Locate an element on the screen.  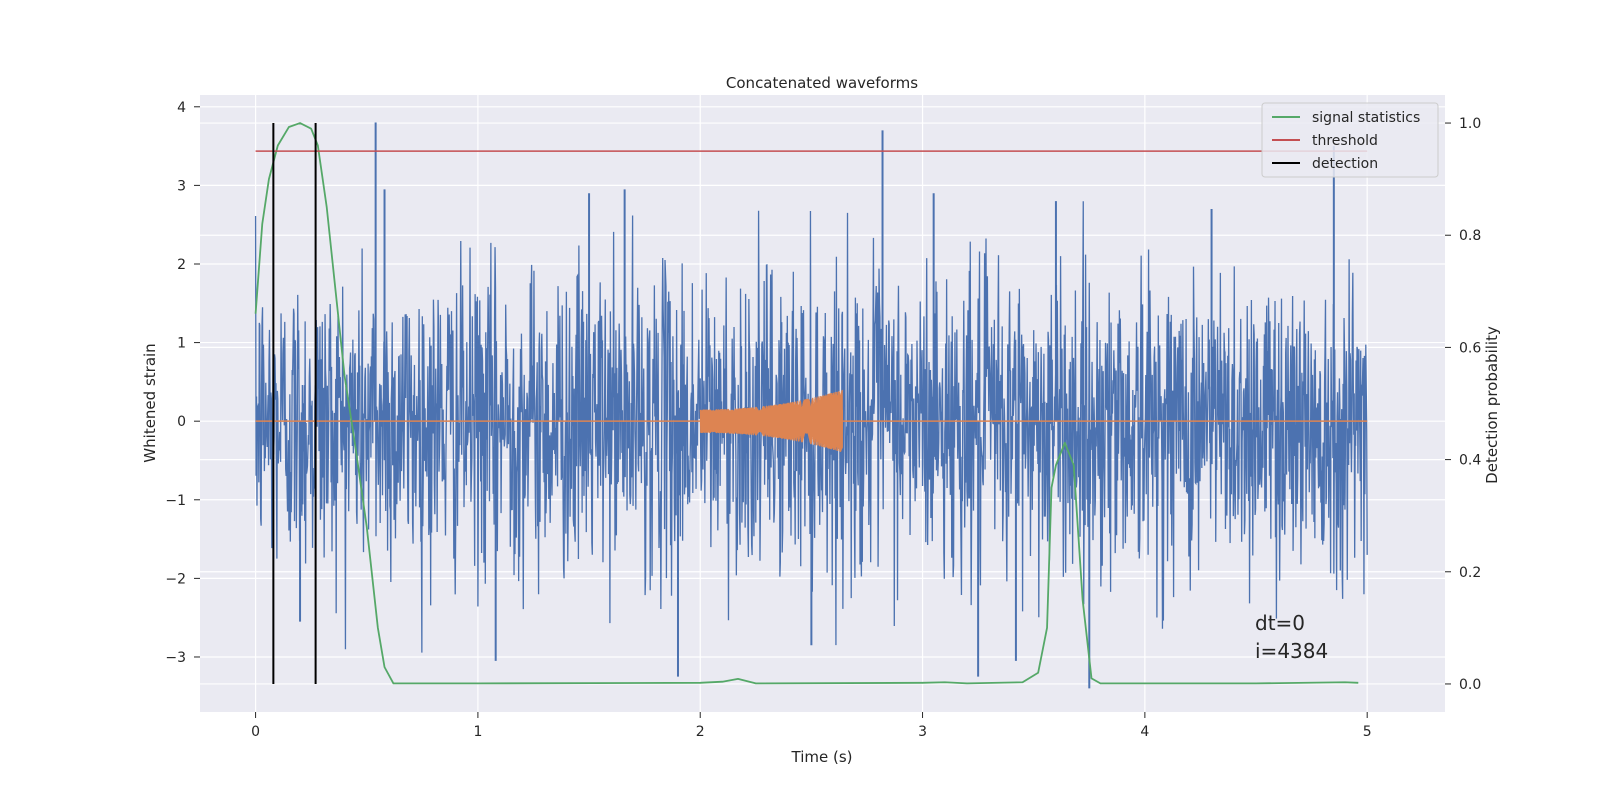
chirp-series is located at coordinates (811, 420).